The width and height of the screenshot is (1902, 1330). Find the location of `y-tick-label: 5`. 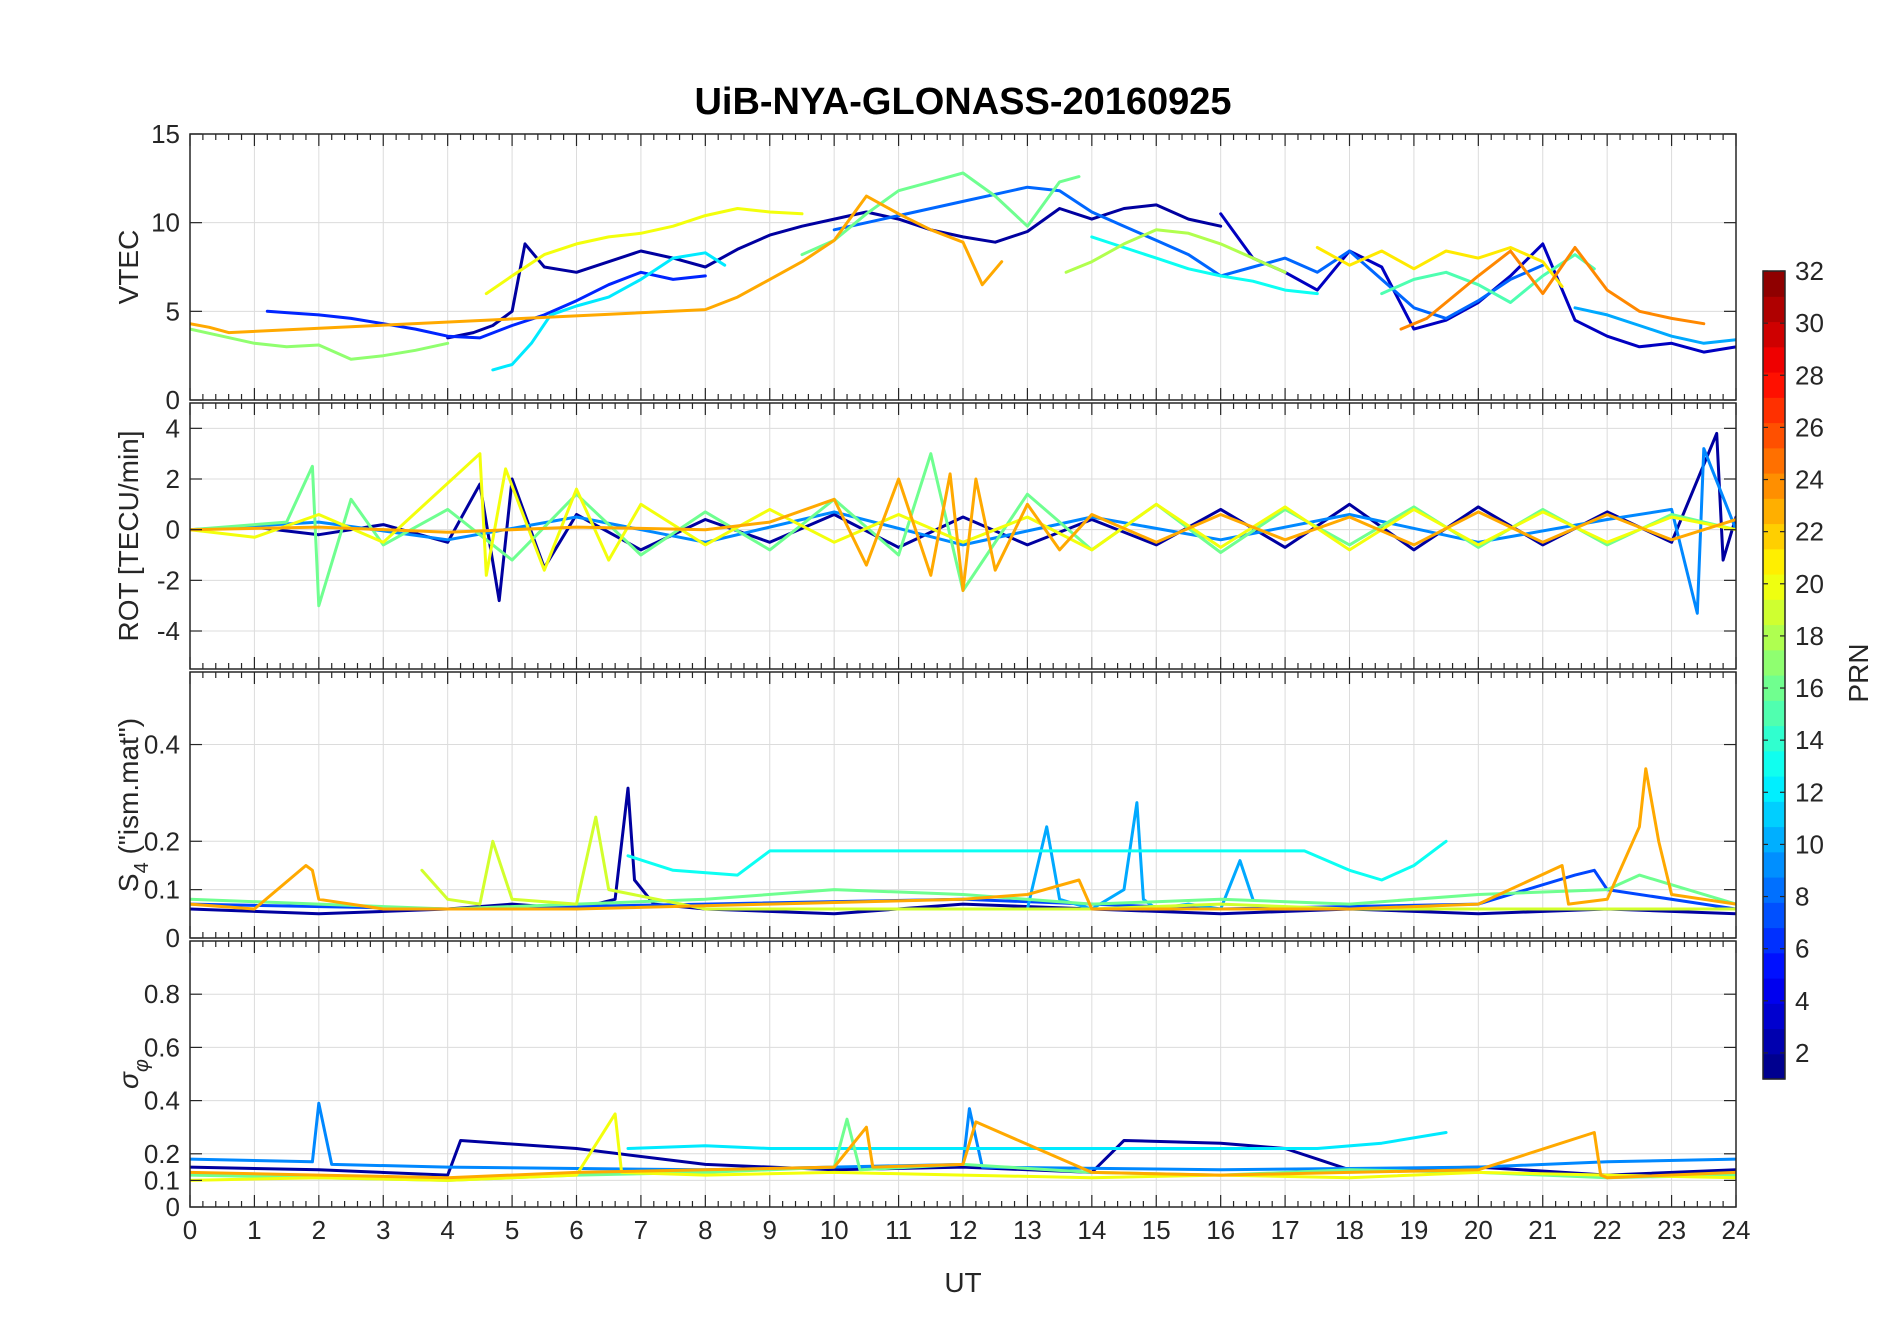

y-tick-label: 5 is located at coordinates (173, 311).